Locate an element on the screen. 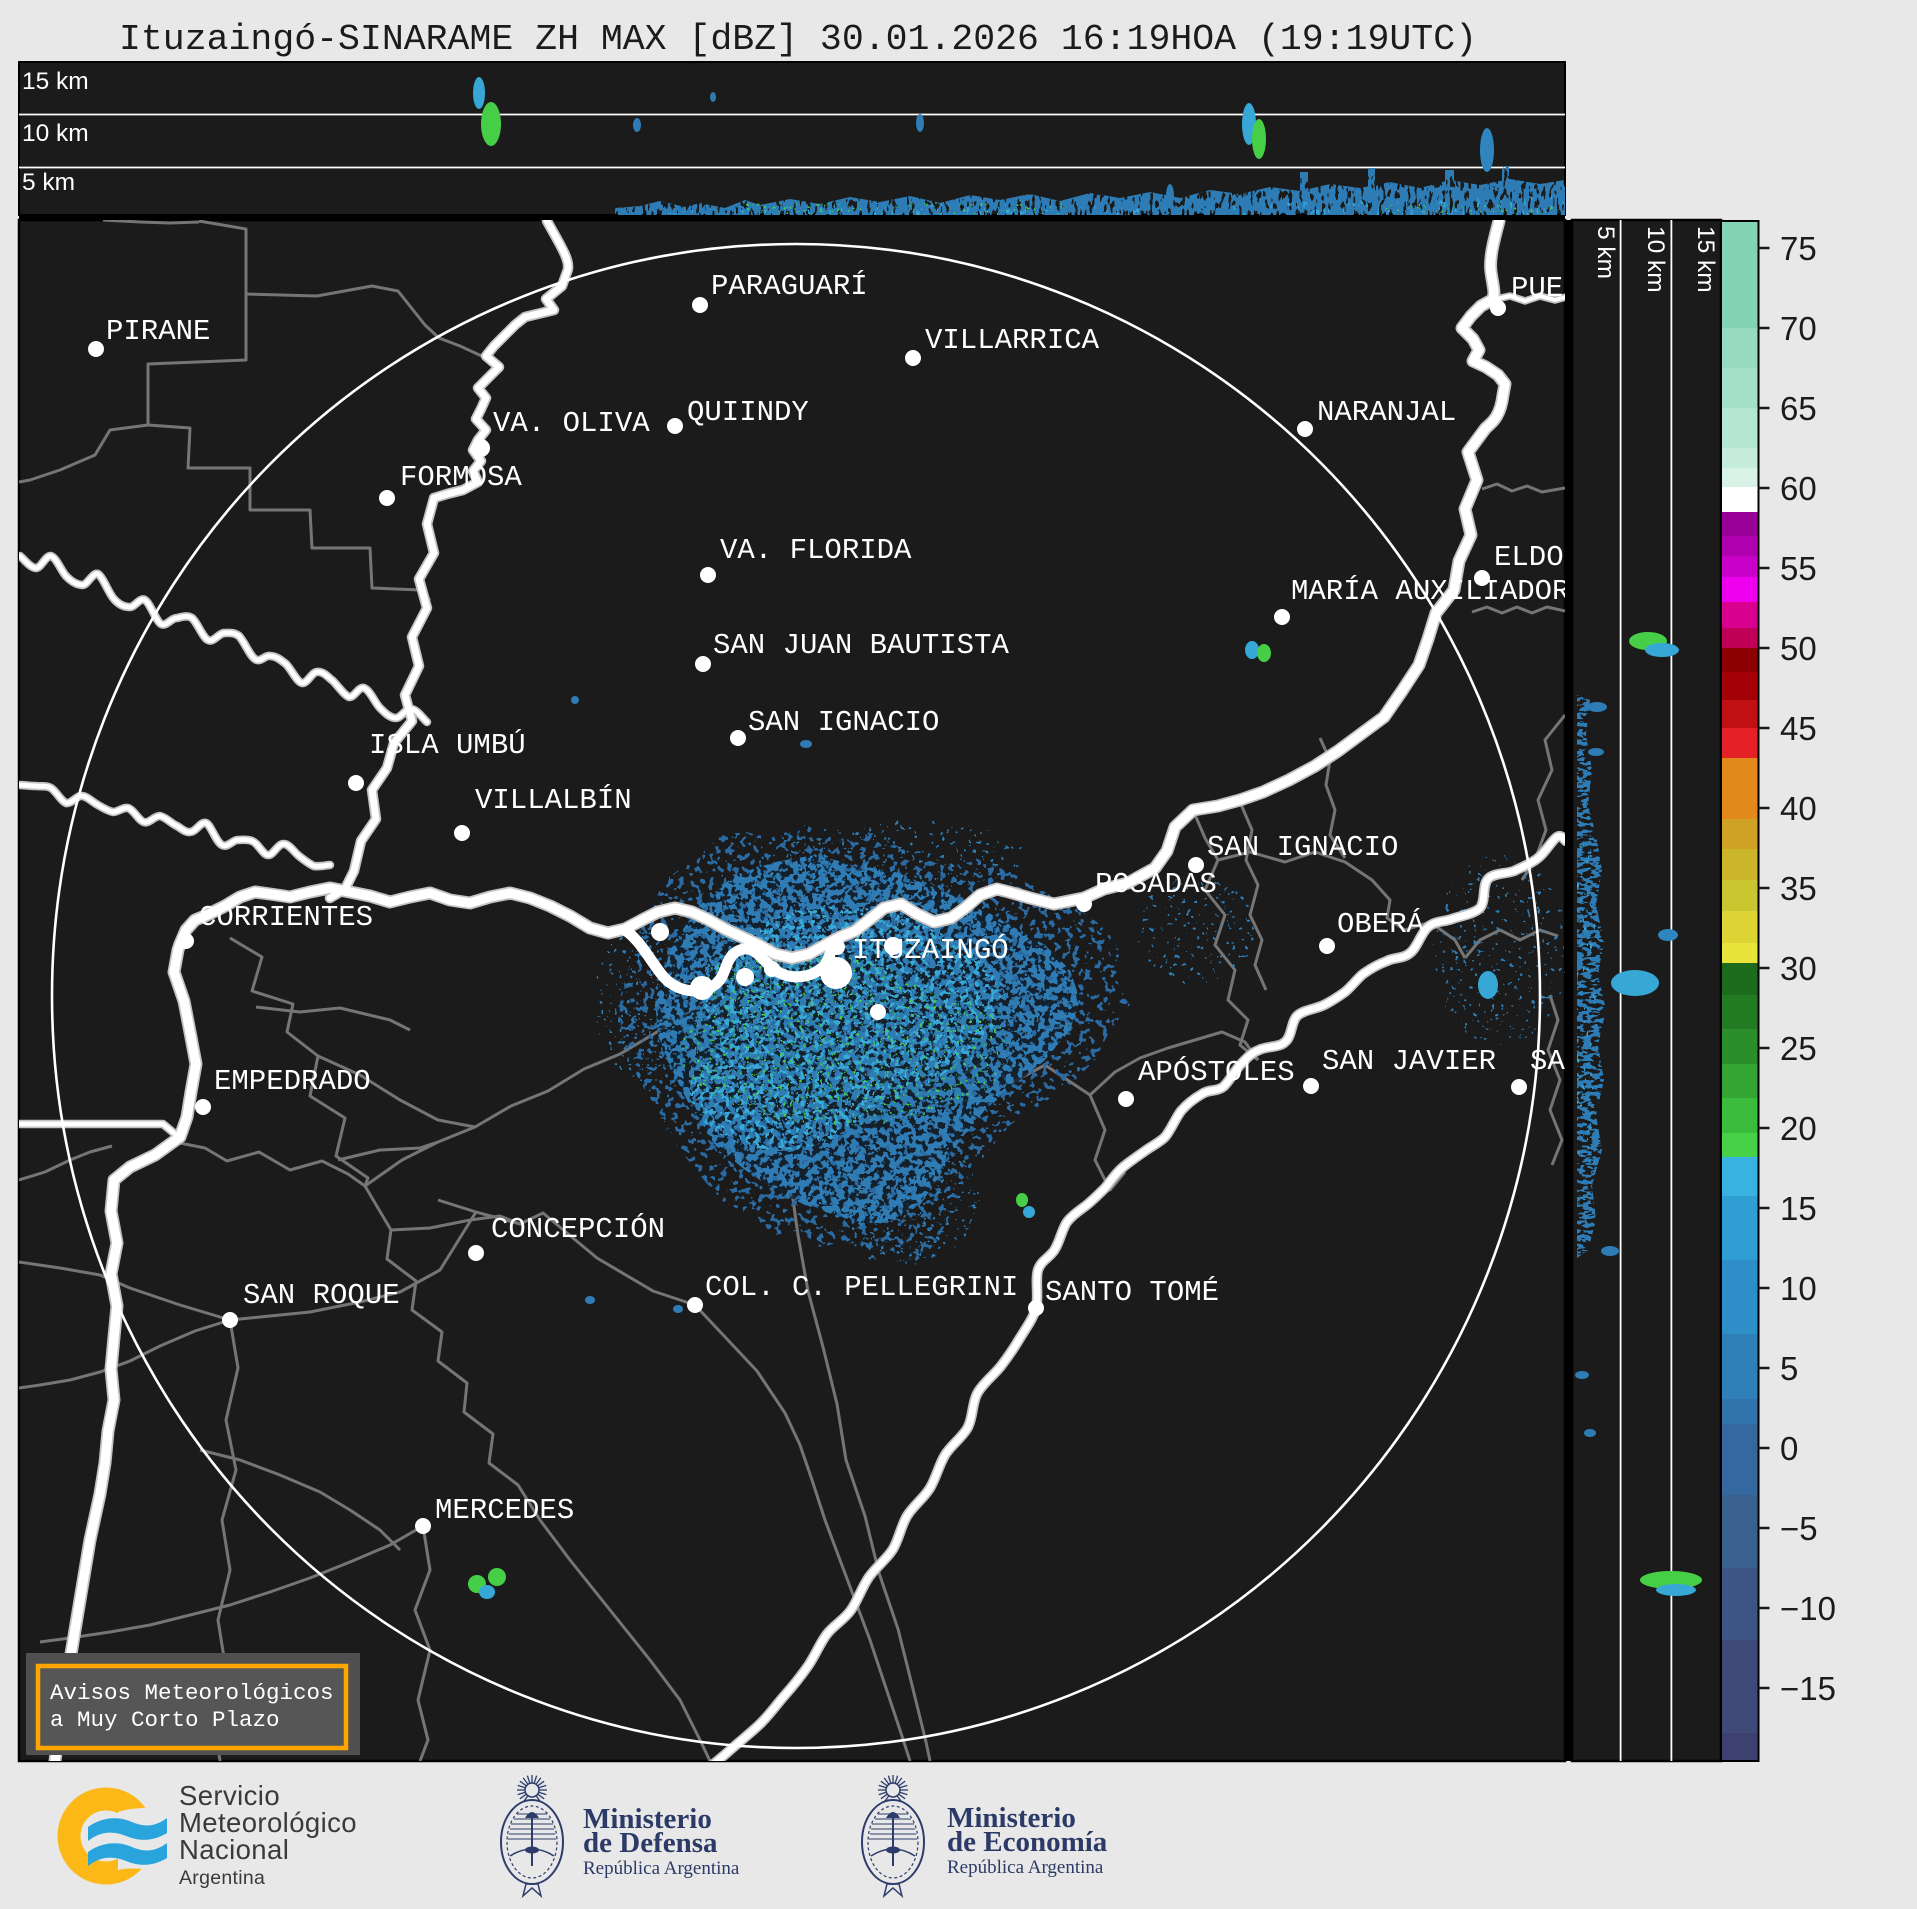  svg-text: VILLALBÍN is located at coordinates (553, 800).